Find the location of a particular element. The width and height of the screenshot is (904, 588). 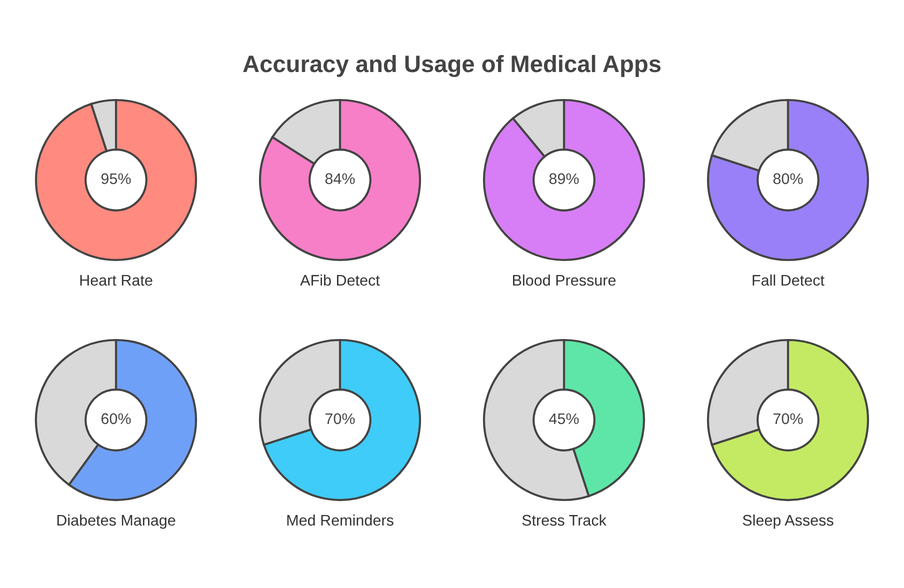

text: Blood Pressure is located at coordinates (564, 280).